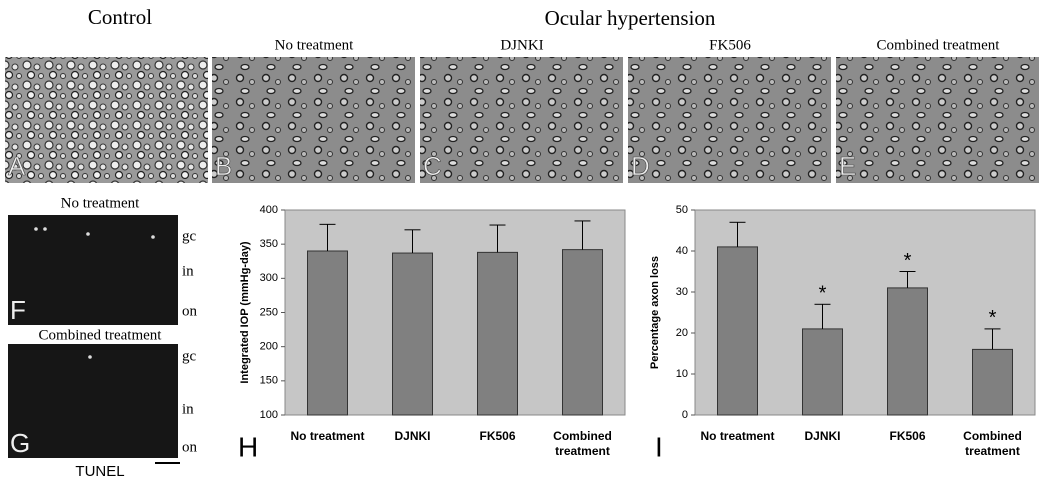 This screenshot has width=1050, height=483. What do you see at coordinates (17, 166) in the screenshot?
I see `panel-letter: A` at bounding box center [17, 166].